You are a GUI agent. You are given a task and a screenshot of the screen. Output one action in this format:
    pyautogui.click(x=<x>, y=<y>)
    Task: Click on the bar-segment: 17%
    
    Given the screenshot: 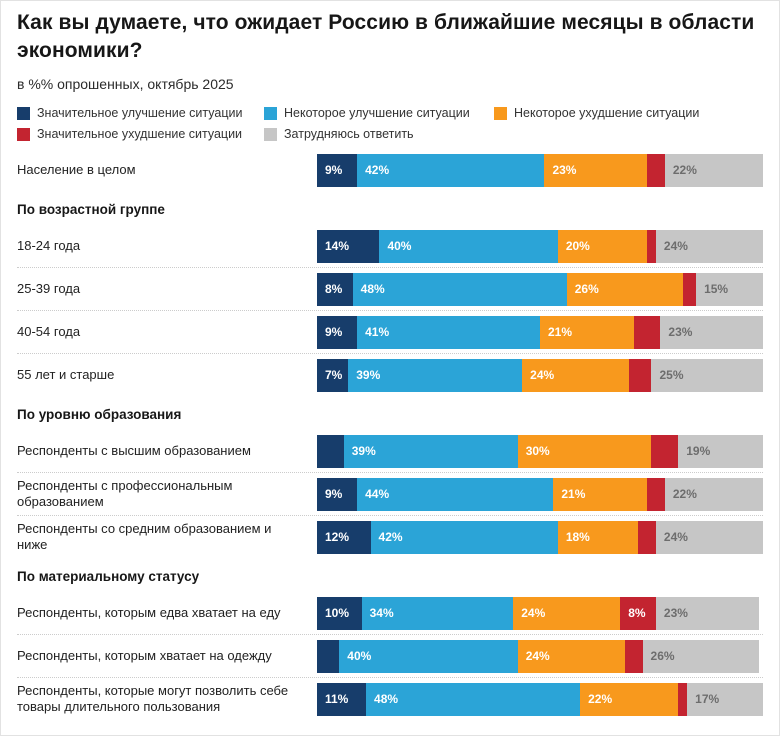 What is the action you would take?
    pyautogui.click(x=725, y=699)
    